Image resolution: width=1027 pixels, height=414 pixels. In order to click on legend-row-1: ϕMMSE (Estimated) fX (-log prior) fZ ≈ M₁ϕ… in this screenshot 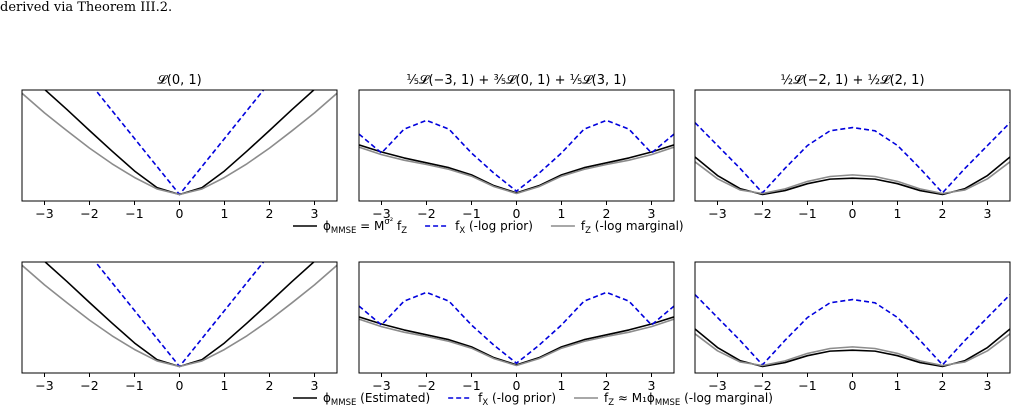, I will do `click(533, 399)`.